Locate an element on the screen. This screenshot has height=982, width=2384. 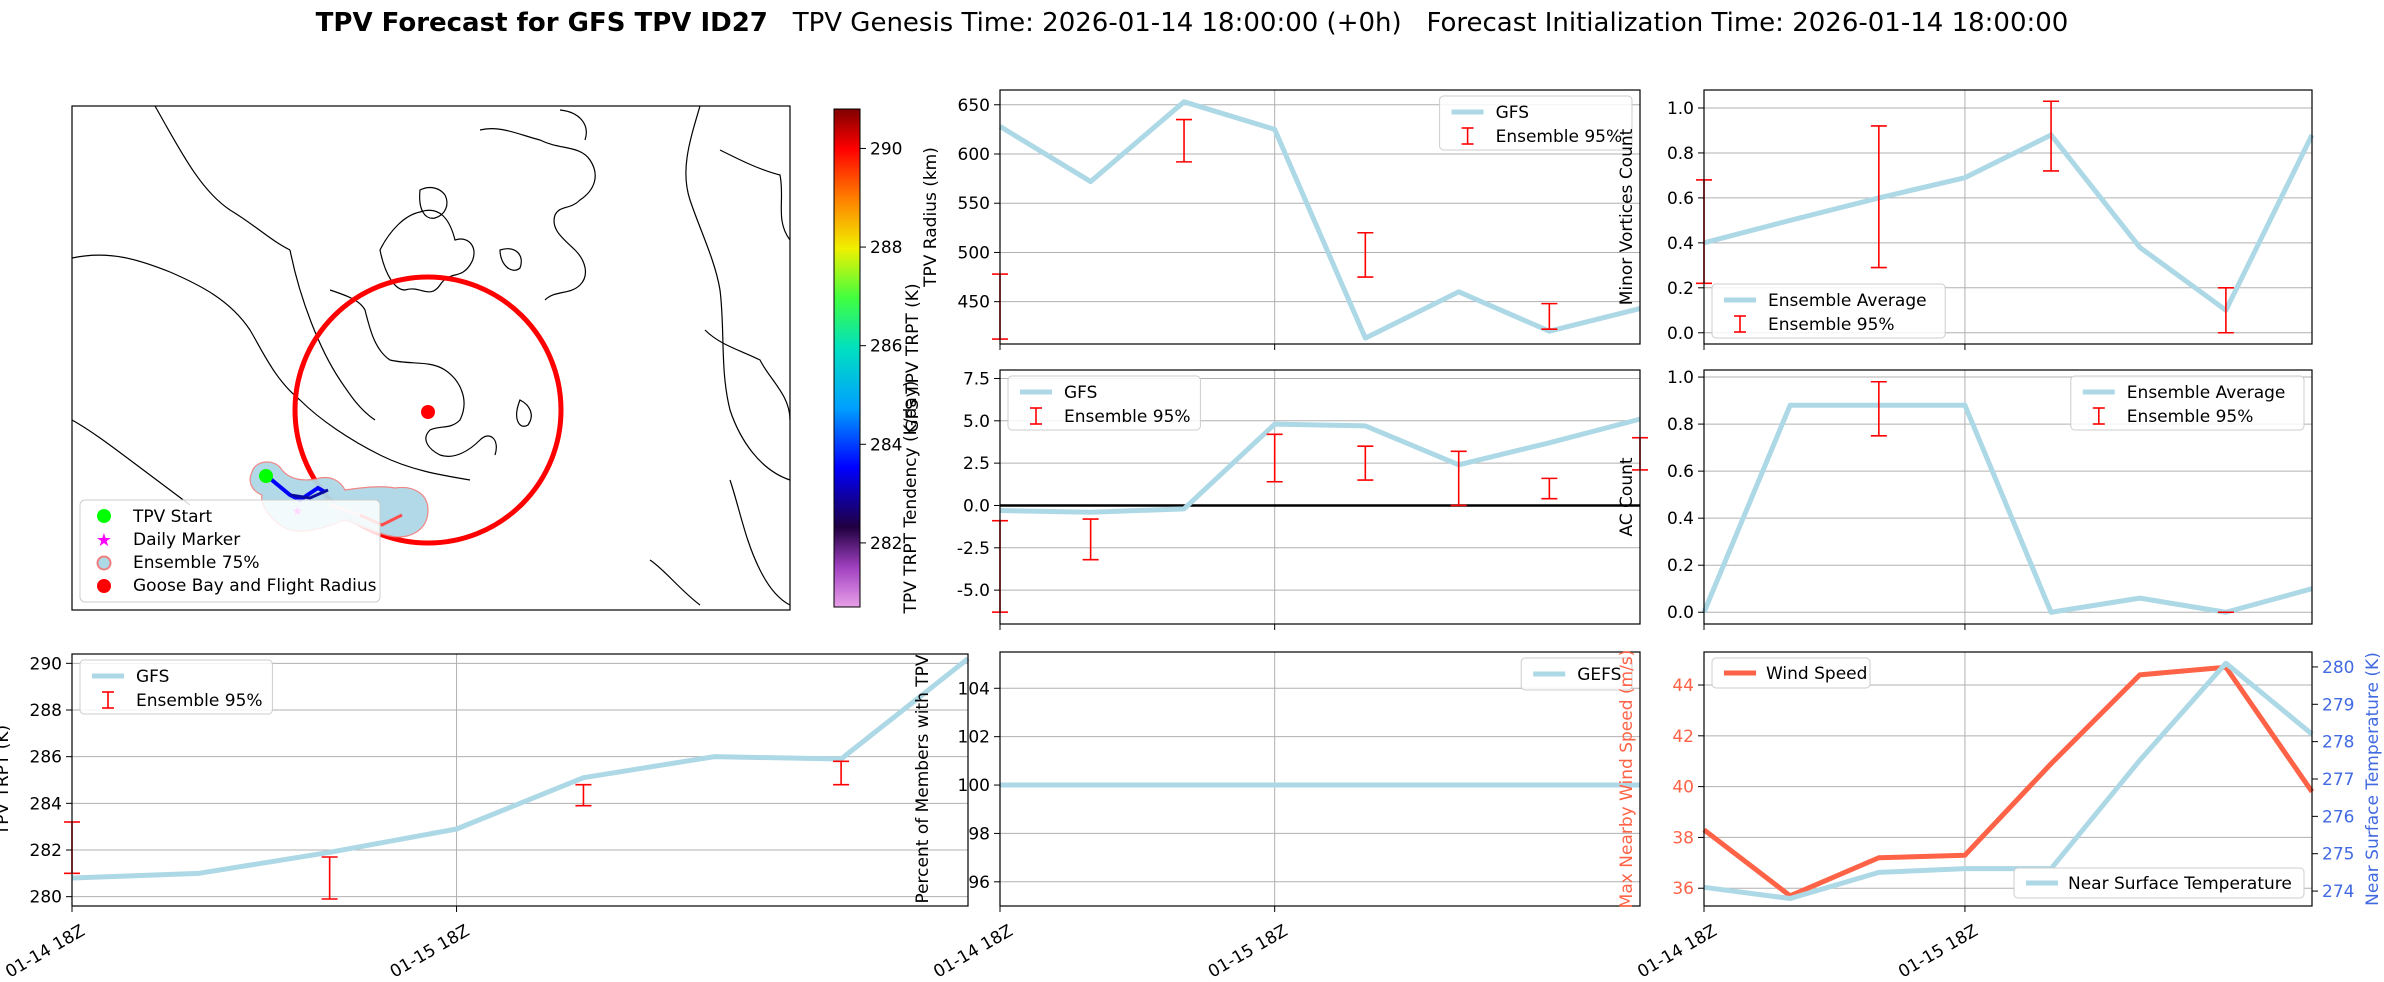
colorbar-label: GFS TPV TRPT (K) is located at coordinates (913, 357).